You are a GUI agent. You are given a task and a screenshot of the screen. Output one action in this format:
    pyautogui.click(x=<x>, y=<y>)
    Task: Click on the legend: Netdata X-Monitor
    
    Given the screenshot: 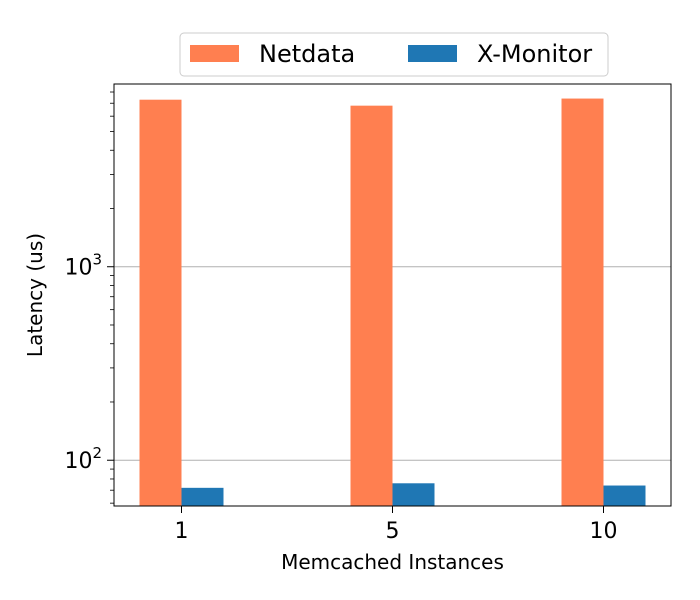 What is the action you would take?
    pyautogui.click(x=394, y=54)
    